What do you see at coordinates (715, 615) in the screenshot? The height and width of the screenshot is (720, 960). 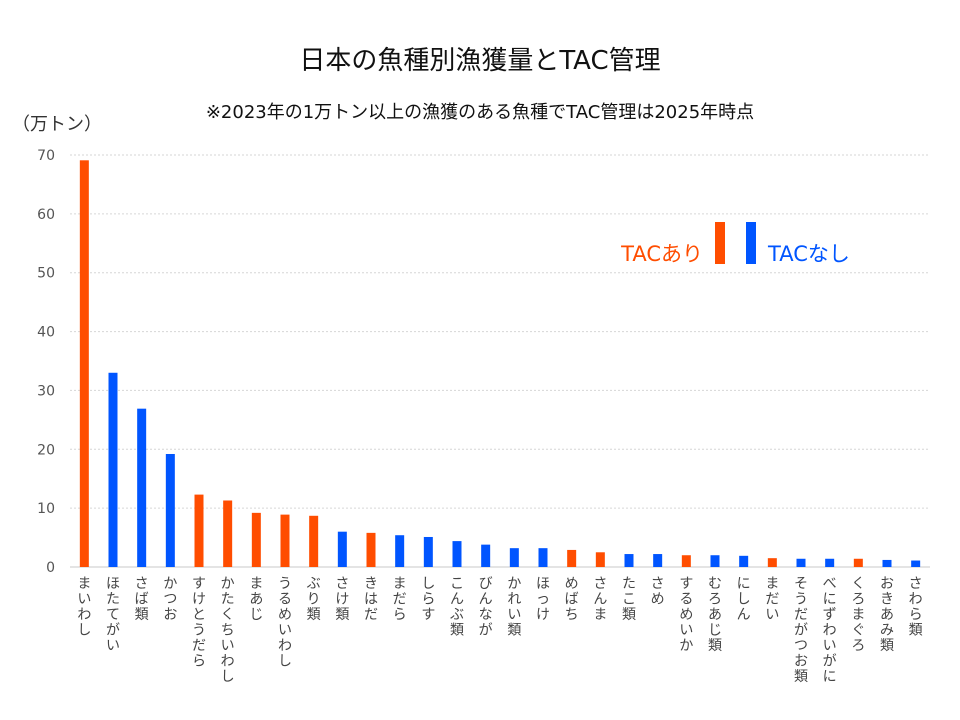 I see `x-tick-label: むろあじ類` at bounding box center [715, 615].